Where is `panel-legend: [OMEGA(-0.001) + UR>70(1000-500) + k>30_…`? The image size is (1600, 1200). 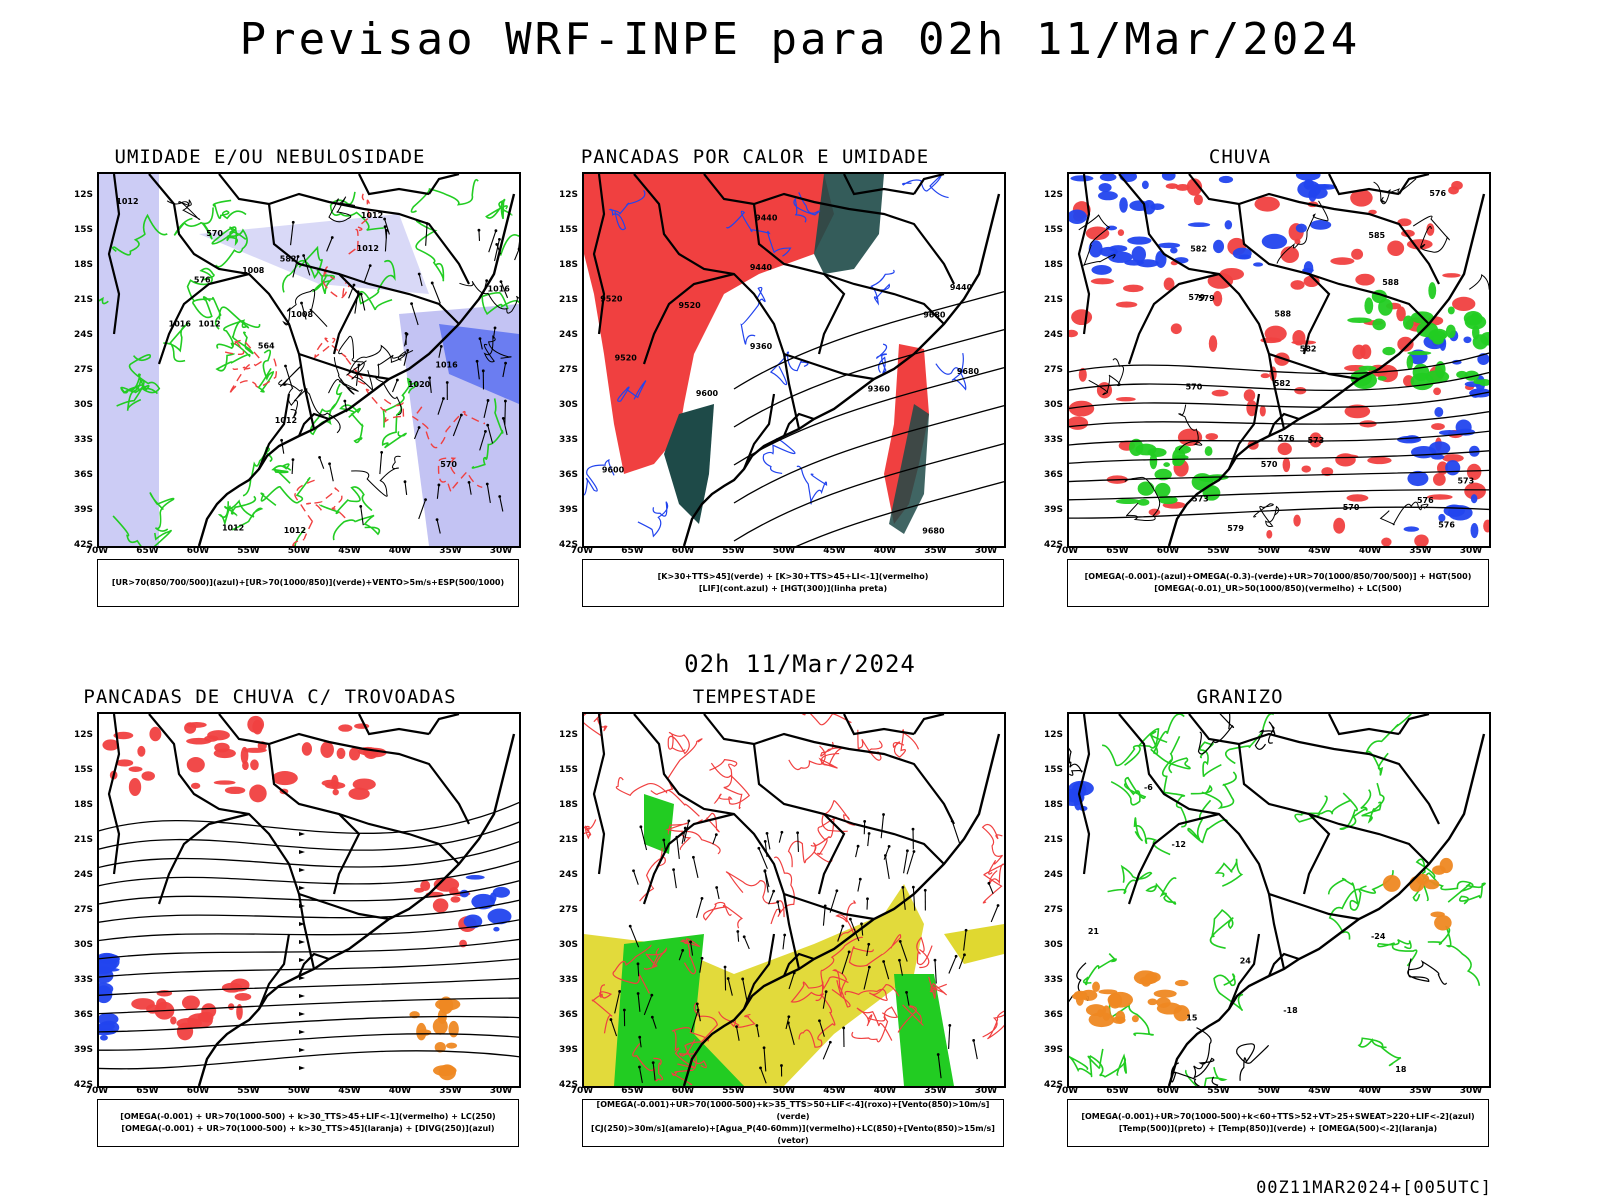
panel-legend: [OMEGA(-0.001) + UR>70(1000-500) + k>30_… is located at coordinates (308, 1123).